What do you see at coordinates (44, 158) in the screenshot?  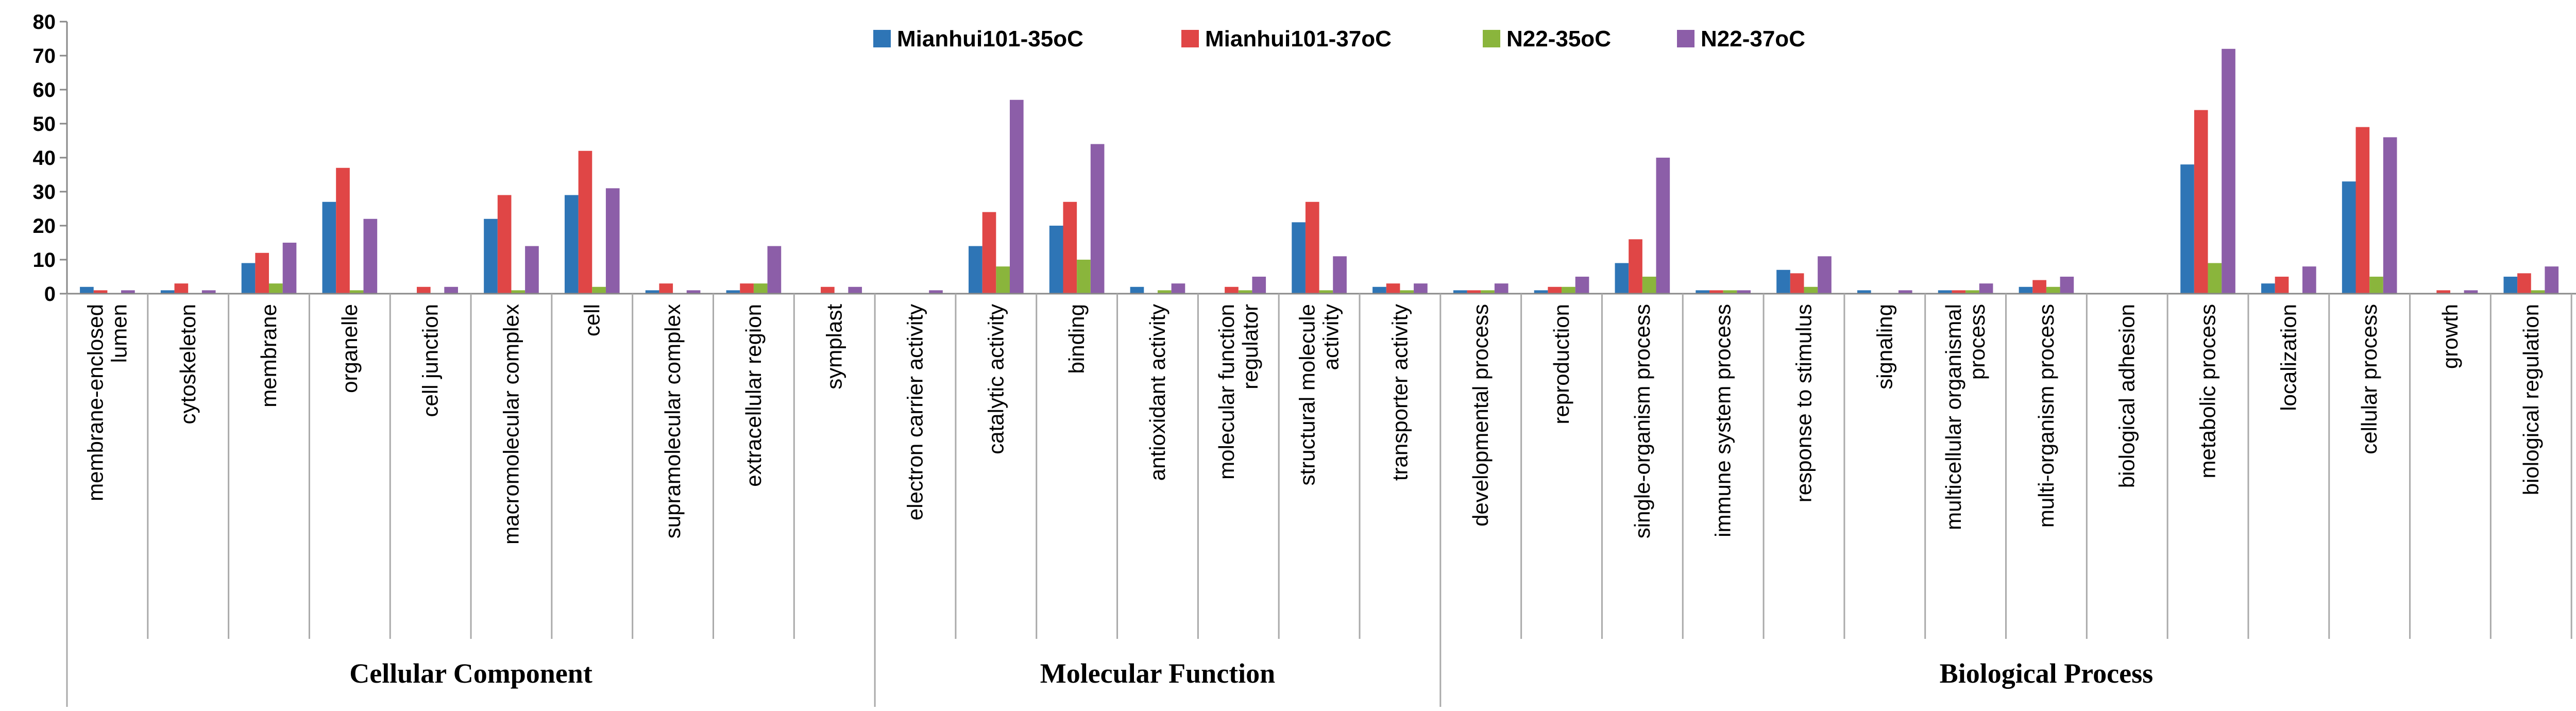 I see `y-tick-label: 40` at bounding box center [44, 158].